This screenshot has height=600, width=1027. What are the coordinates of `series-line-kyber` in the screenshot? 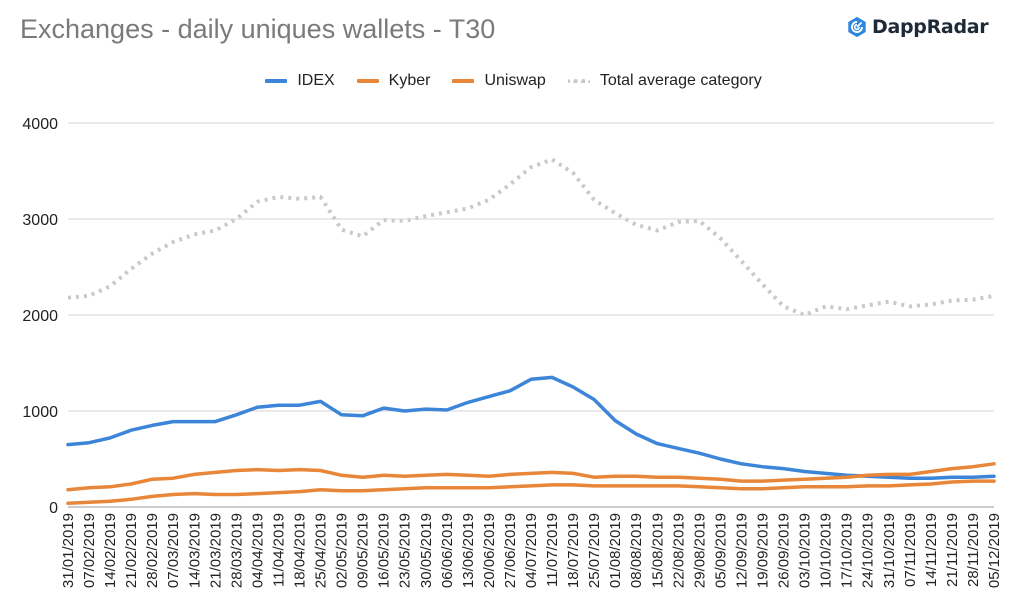 It's located at (531, 477).